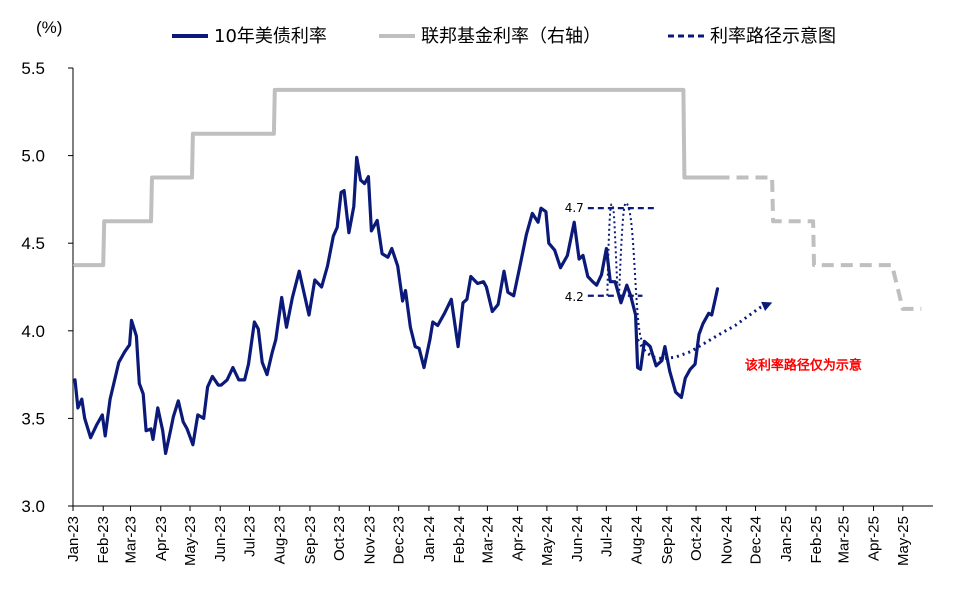  What do you see at coordinates (637, 540) in the screenshot?
I see `x-tick-label: Aug-24` at bounding box center [637, 540].